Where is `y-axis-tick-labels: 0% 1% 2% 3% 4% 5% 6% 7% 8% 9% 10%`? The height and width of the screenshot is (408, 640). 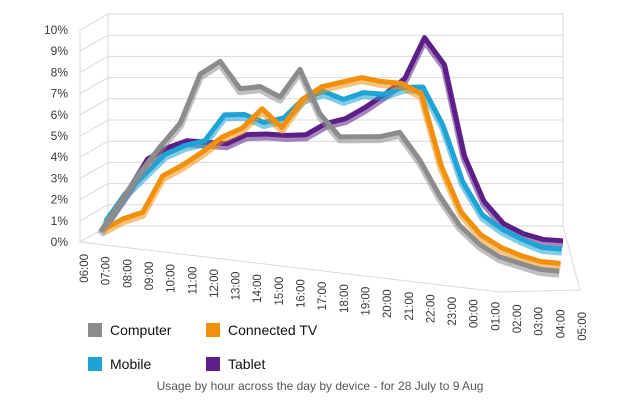 y-axis-tick-labels: 0% 1% 2% 3% 4% 5% 6% 7% 8% 9% 10% is located at coordinates (56, 136).